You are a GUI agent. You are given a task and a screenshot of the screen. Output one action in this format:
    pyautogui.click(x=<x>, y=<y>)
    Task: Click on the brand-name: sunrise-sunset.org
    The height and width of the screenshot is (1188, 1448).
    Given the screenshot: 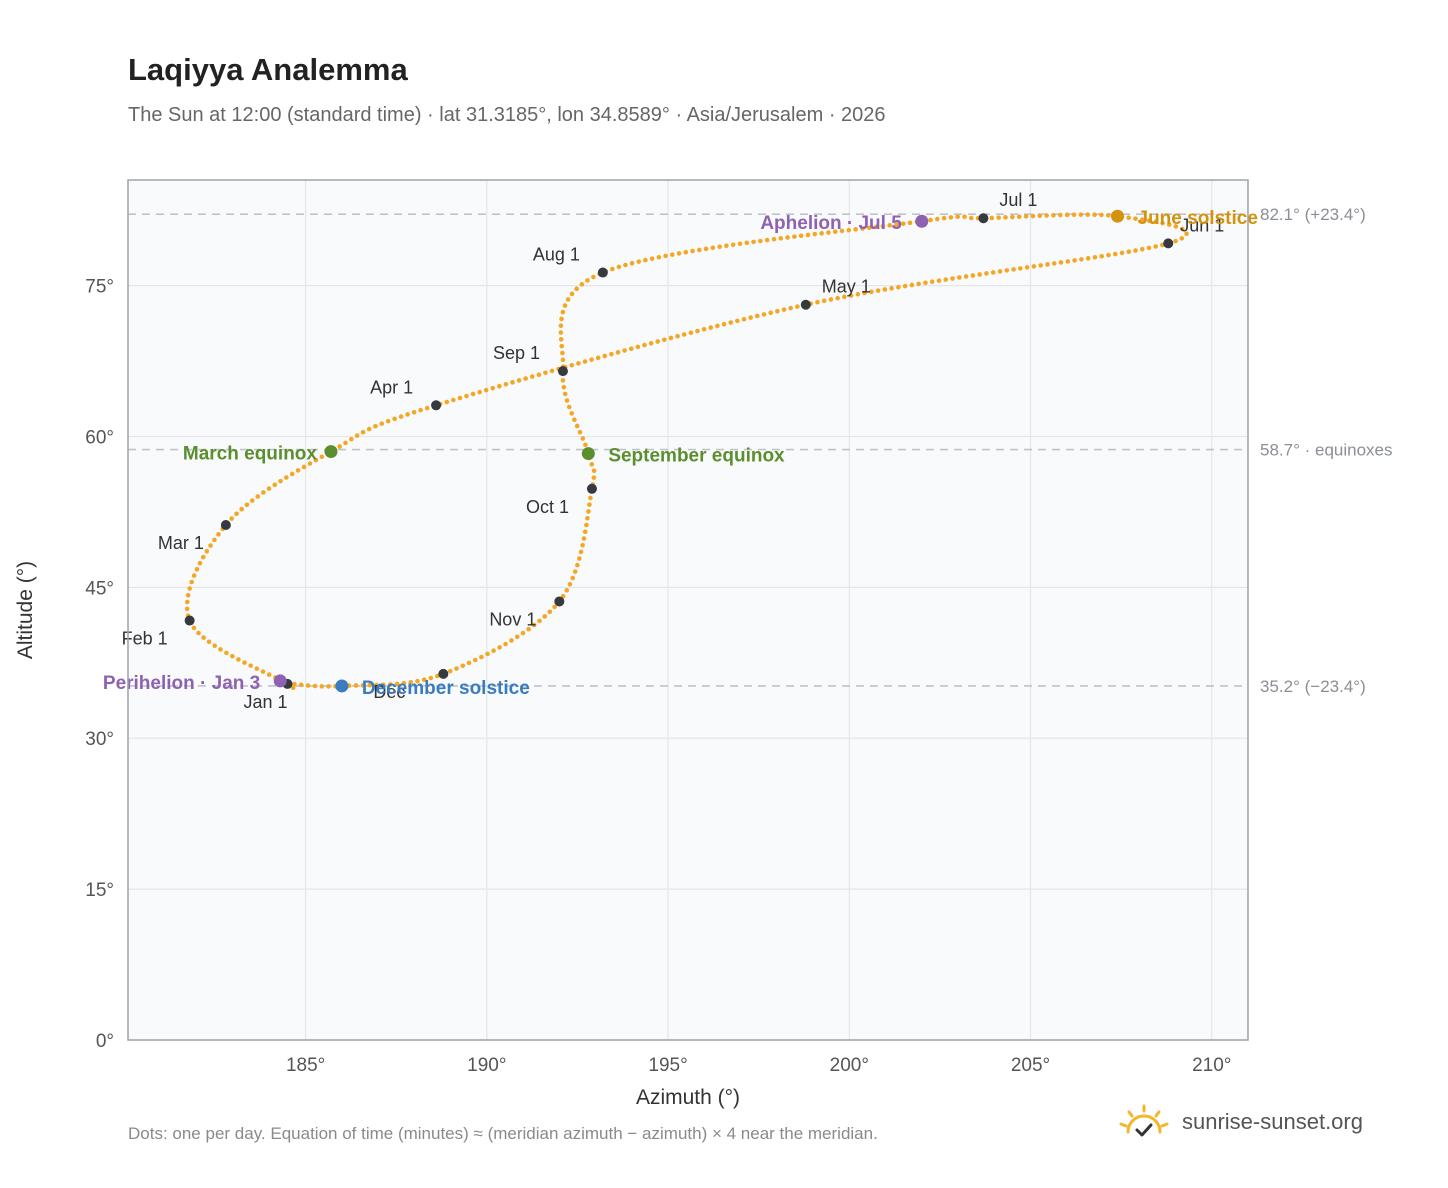 What is the action you would take?
    pyautogui.click(x=1272, y=1121)
    